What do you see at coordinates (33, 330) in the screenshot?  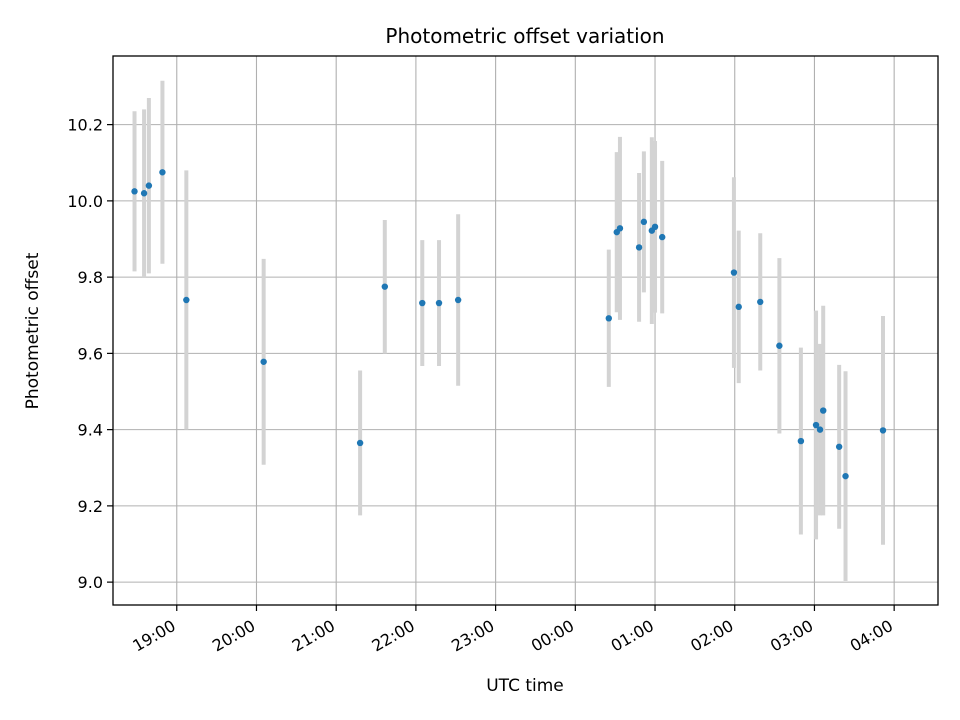 I see `y-axis-label: Photometric offset` at bounding box center [33, 330].